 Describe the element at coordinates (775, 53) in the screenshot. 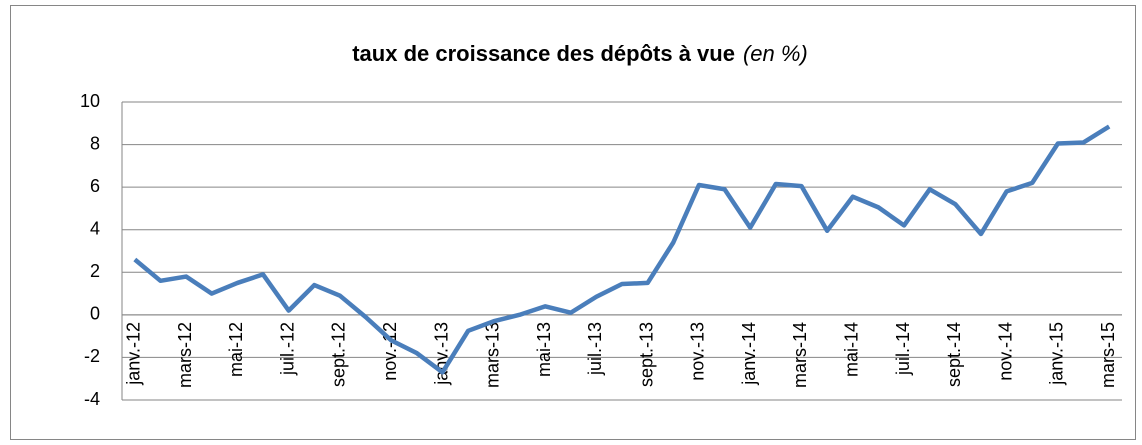

I see `chart-title-note: (en %)` at that location.